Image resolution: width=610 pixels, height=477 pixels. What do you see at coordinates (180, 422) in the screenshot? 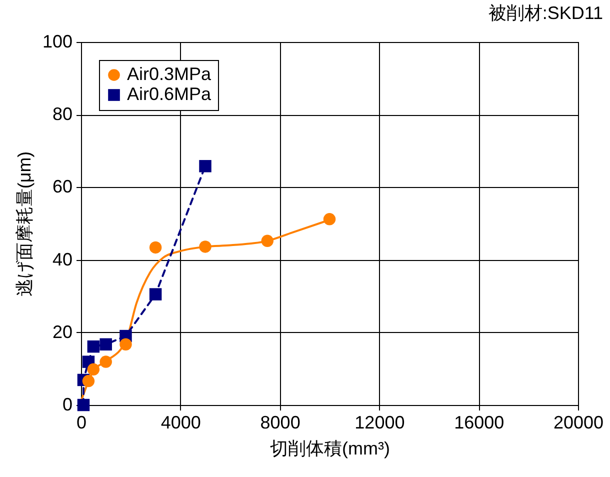
I see `x-tick-label: 4000` at bounding box center [180, 422].